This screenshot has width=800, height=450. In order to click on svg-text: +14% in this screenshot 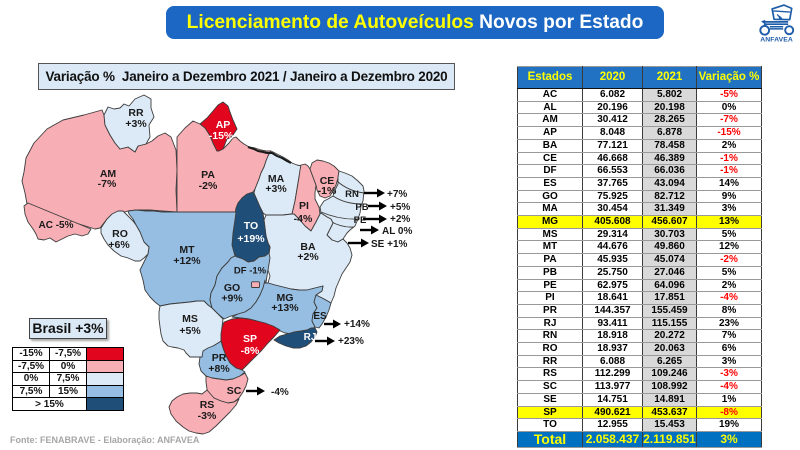, I will do `click(357, 324)`.